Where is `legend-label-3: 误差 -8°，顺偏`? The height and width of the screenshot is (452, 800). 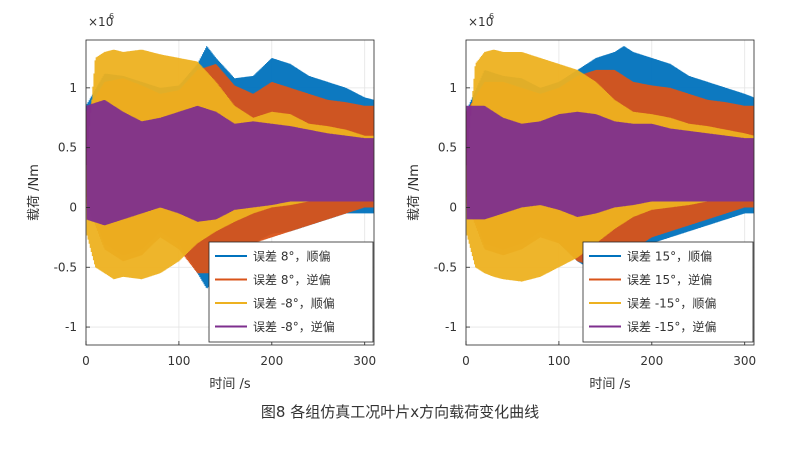 legend-label-3: 误差 -8°，顺偏 is located at coordinates (294, 303).